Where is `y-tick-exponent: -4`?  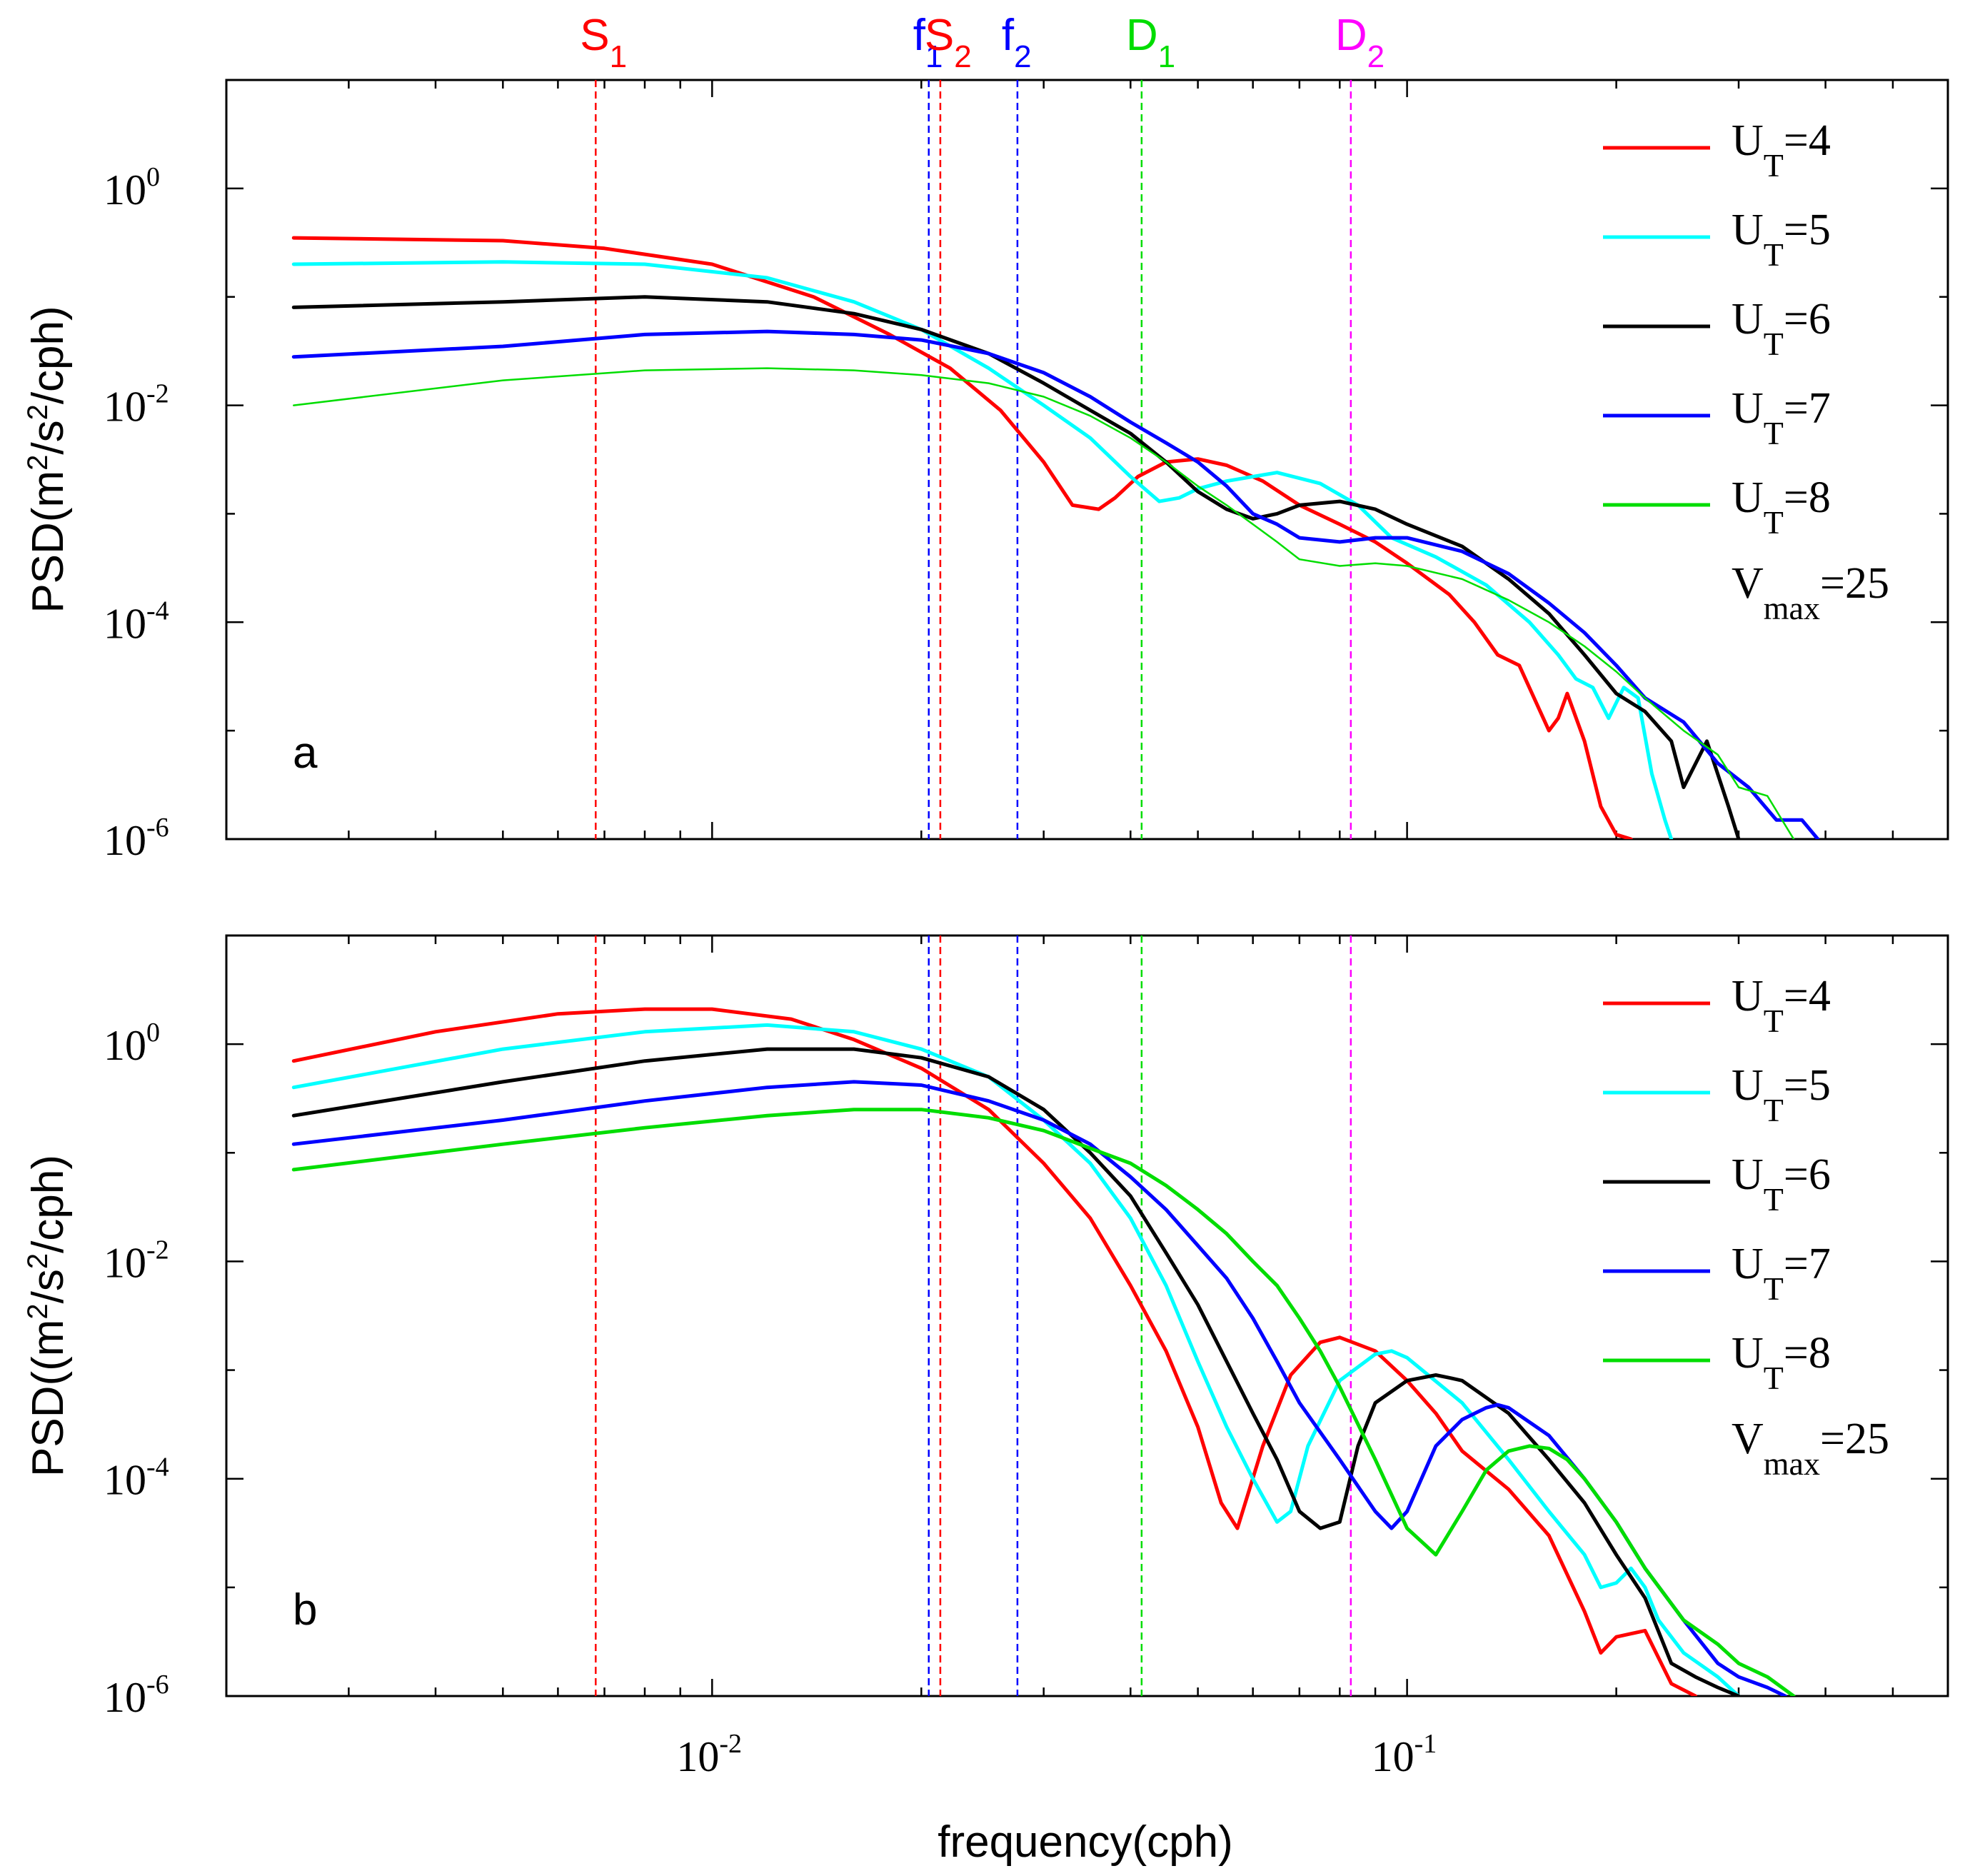
y-tick-exponent: -4 is located at coordinates (158, 1468).